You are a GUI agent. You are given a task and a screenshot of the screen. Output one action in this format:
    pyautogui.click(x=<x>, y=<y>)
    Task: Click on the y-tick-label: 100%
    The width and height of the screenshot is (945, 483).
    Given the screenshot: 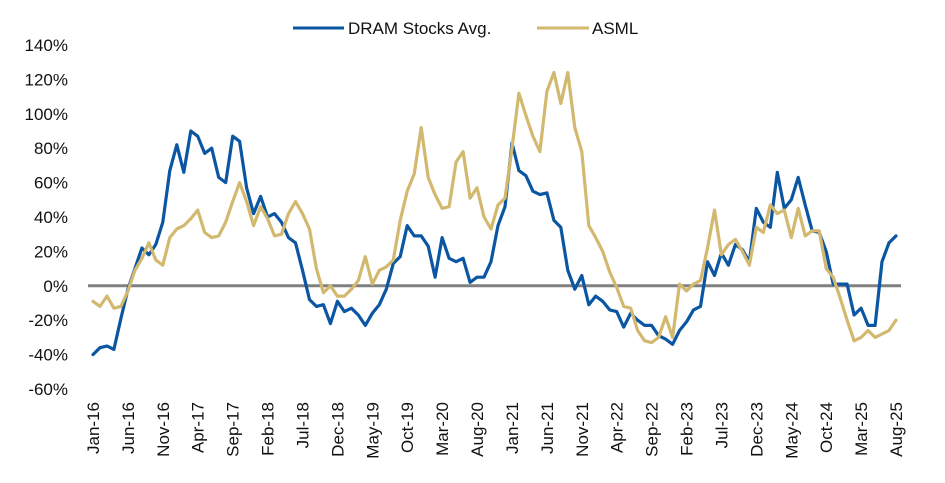 What is the action you would take?
    pyautogui.click(x=46, y=114)
    